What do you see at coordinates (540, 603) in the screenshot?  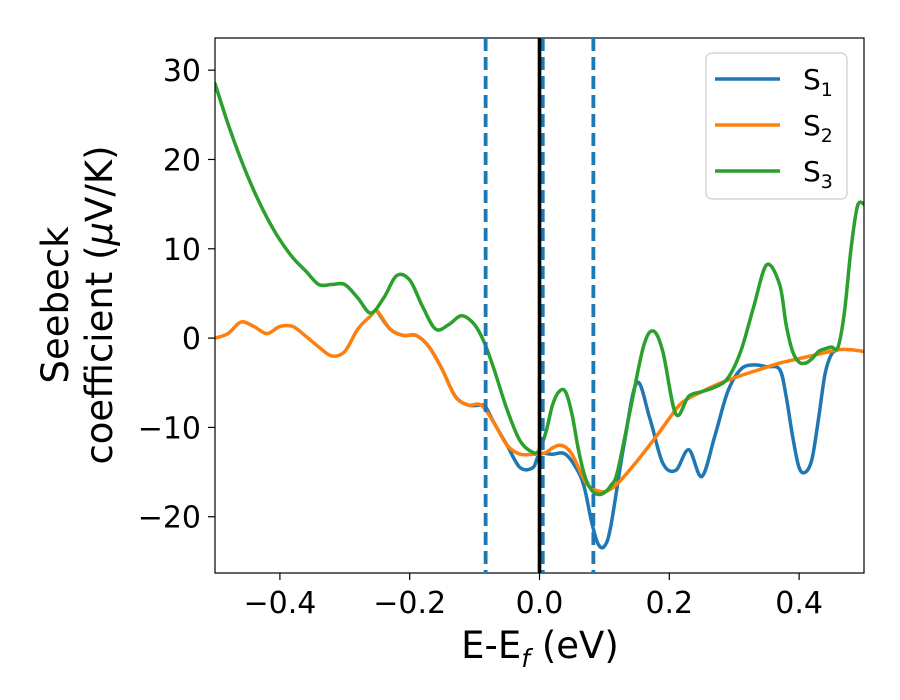 I see `x-tick-label: 0.0` at bounding box center [540, 603].